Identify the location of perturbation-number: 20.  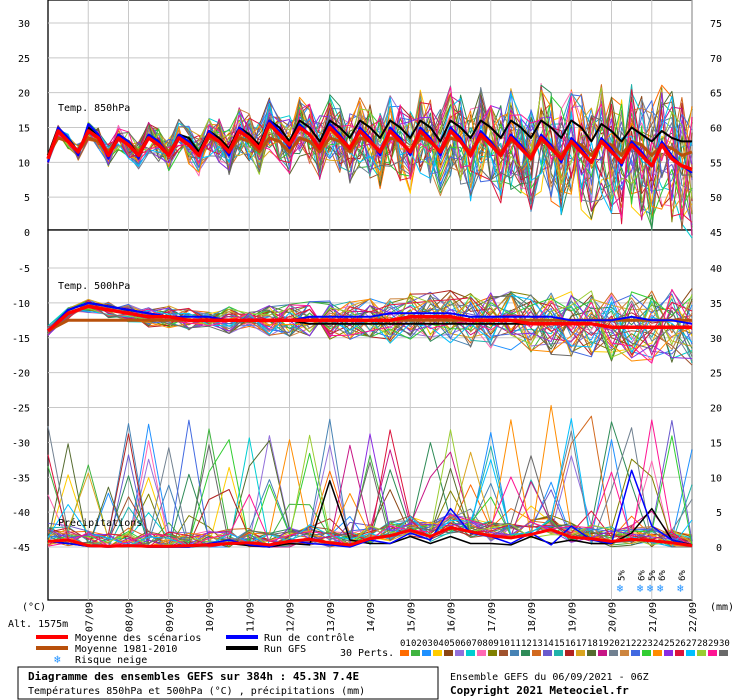
(614, 644).